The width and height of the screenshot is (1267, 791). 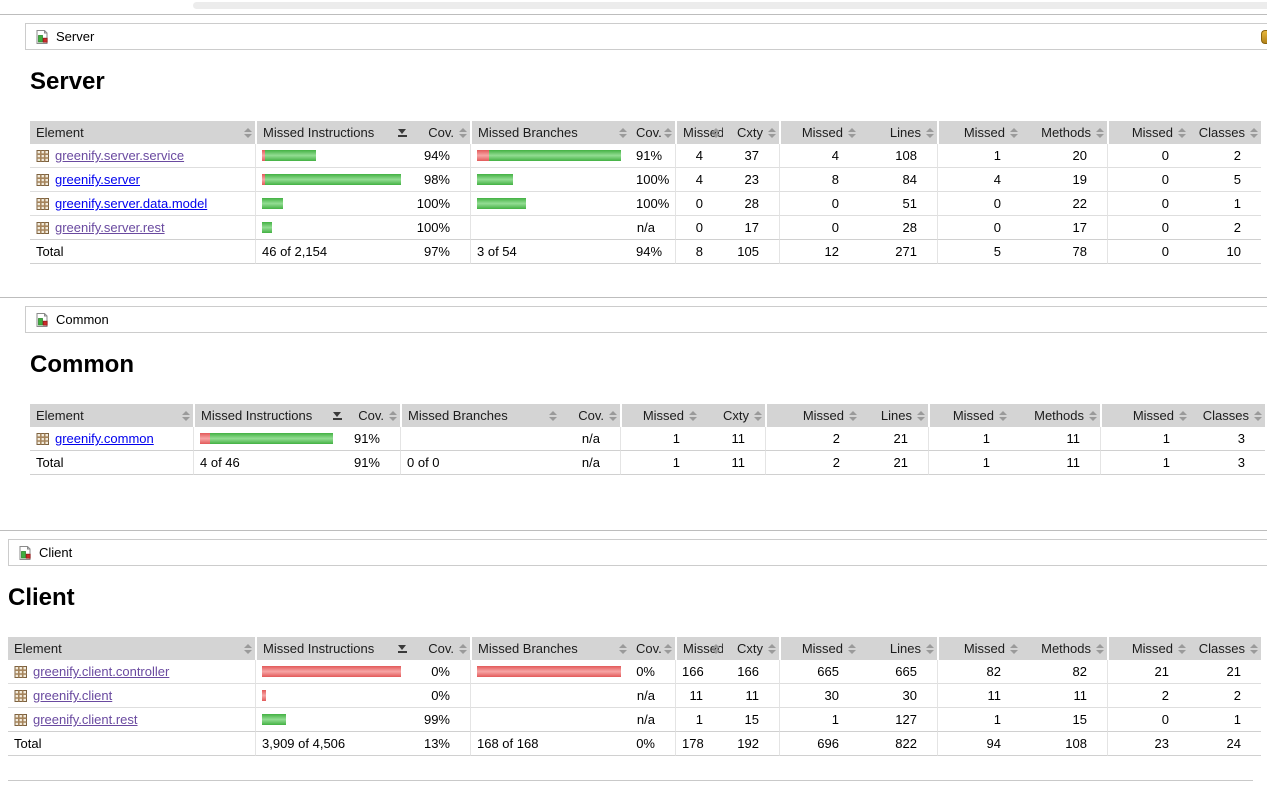 I want to click on package-link: greenify.common, so click(x=104, y=438).